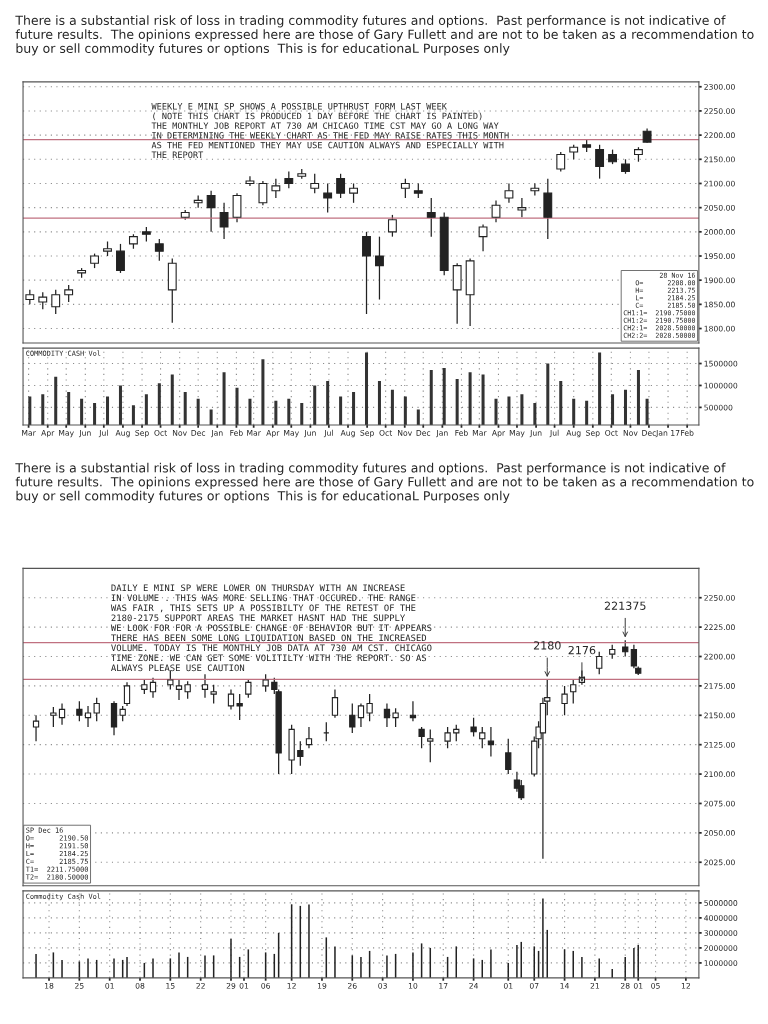 The width and height of the screenshot is (768, 1024). Describe the element at coordinates (330, 131) in the screenshot. I see `annotation: WEEKLY E MINI SP SHOWS A POSSIBLE UPTHRUST FORM LAST WEEK ( NOTE THIS CHART IS PRODUCED 1 DAY BEFORE THE CHART IS PAINTED) THE MONTHLY JOB REPORT AT 730 AM CHICAGO TIME CST MAY GO A LONG WAY IN DETERMINING THE WEEKLY CHART AS THE FED MAY RAISE RATES THIS MONTH AS THE FED MENTIONED THEY MAY USE CAUTION ALWAYS AND ESPECIALLY WITH THE REPORT` at that location.